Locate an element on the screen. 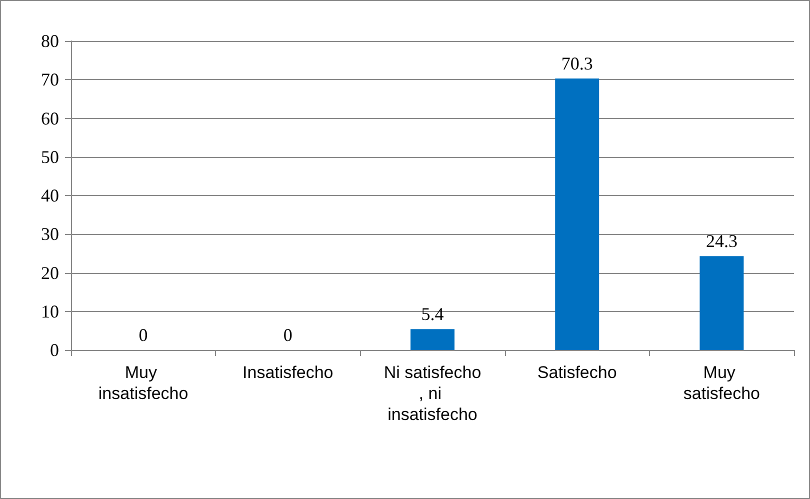 The height and width of the screenshot is (499, 810). y-tick-label: 10 is located at coordinates (50, 311).